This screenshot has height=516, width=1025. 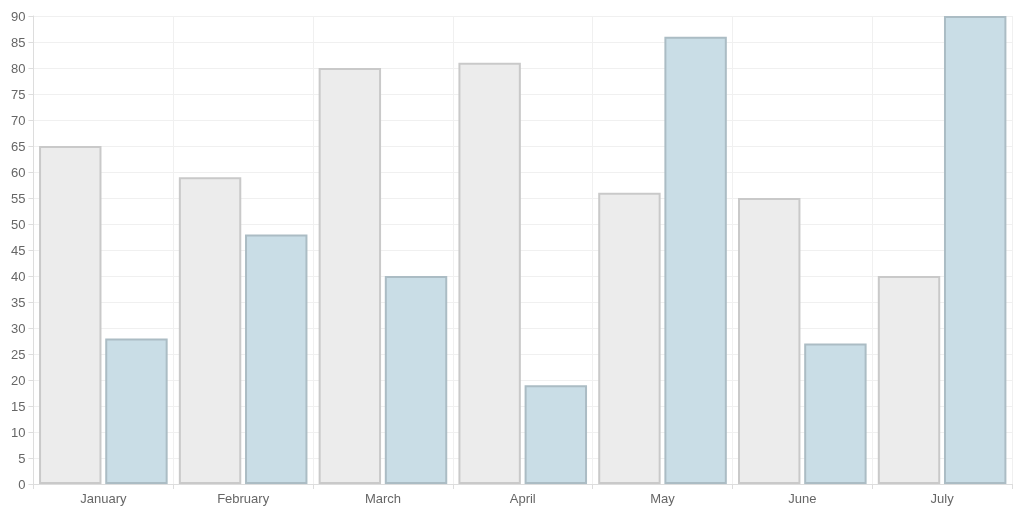 What do you see at coordinates (18, 432) in the screenshot?
I see `y-tick-label: 10` at bounding box center [18, 432].